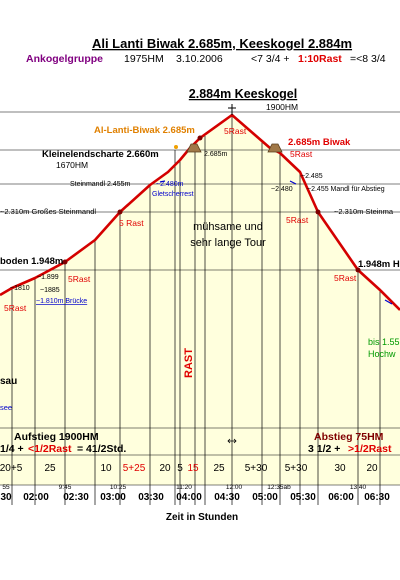 Image resolution: width=400 pixels, height=580 pixels. What do you see at coordinates (193, 468) in the screenshot?
I see `segment: 15` at bounding box center [193, 468].